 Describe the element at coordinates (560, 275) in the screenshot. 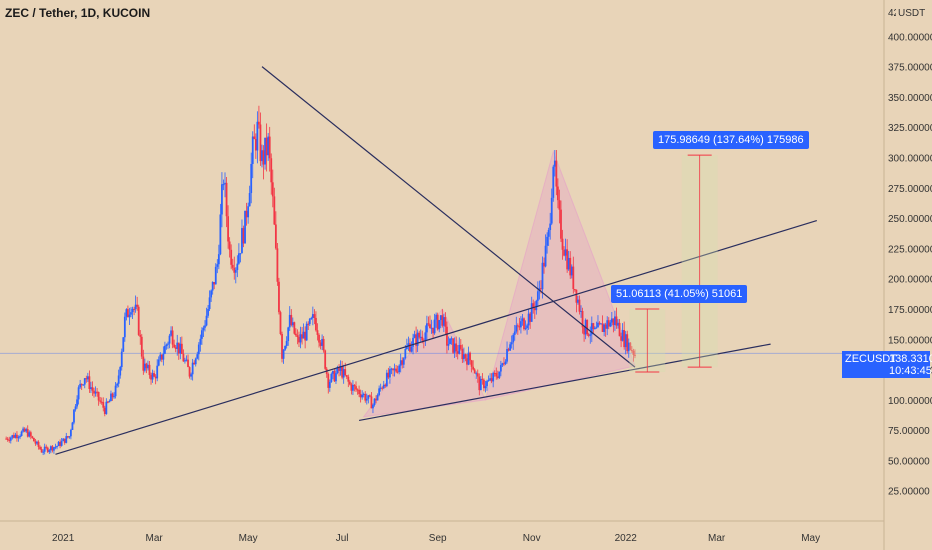

I see `pattern-head` at that location.